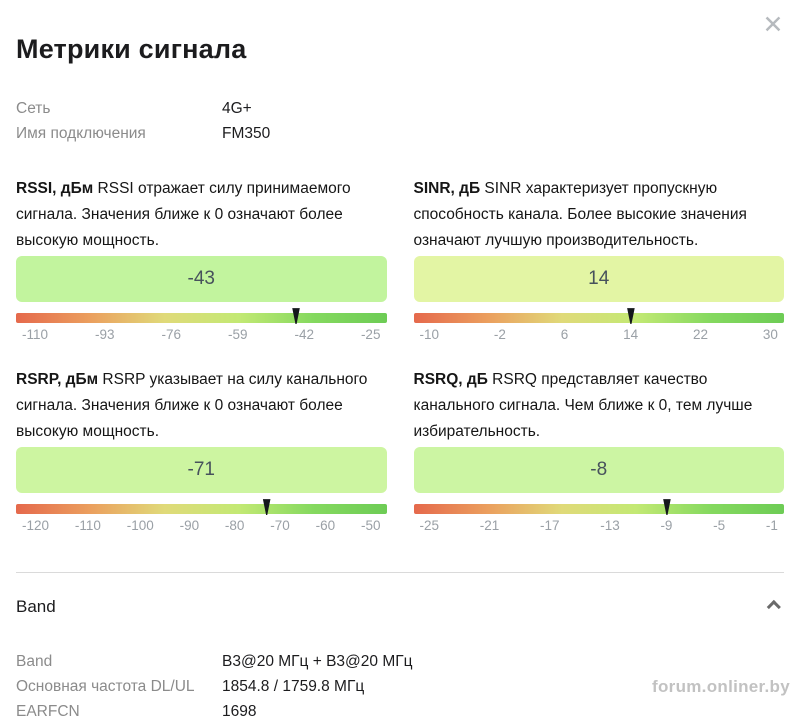  Describe the element at coordinates (325, 526) in the screenshot. I see `gauge-tick-label: -60` at that location.